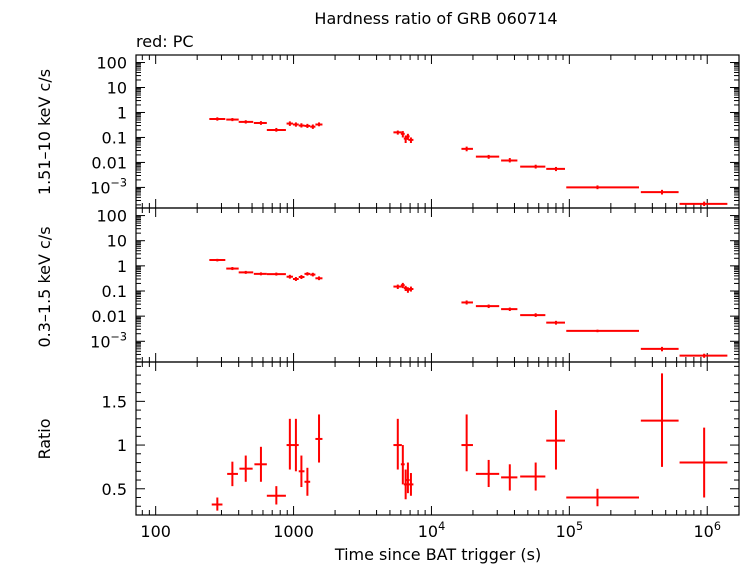 The width and height of the screenshot is (742, 566). What do you see at coordinates (44, 132) in the screenshot?
I see `panel-hard-band-ylabel: 1.51–10 keV c/s` at bounding box center [44, 132].